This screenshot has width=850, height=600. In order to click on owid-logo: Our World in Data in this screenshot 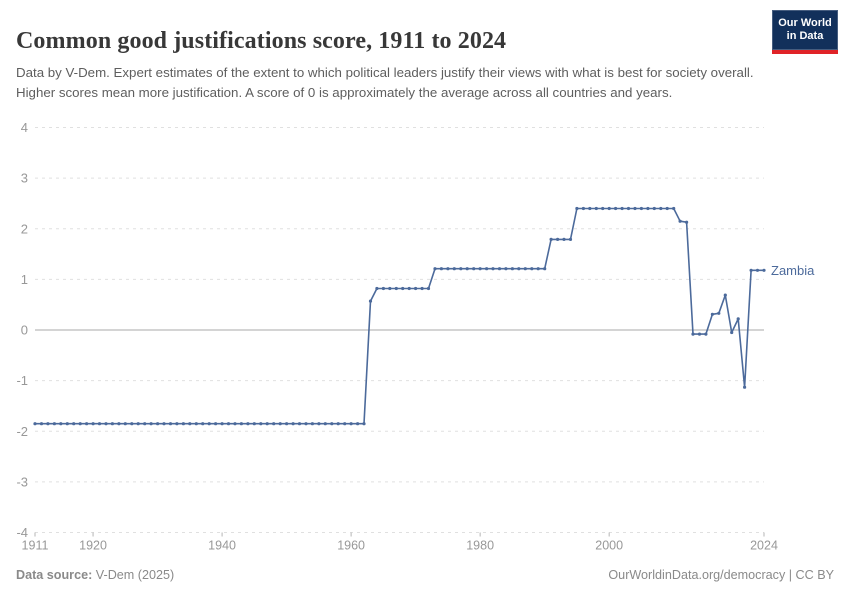, I will do `click(805, 32)`.